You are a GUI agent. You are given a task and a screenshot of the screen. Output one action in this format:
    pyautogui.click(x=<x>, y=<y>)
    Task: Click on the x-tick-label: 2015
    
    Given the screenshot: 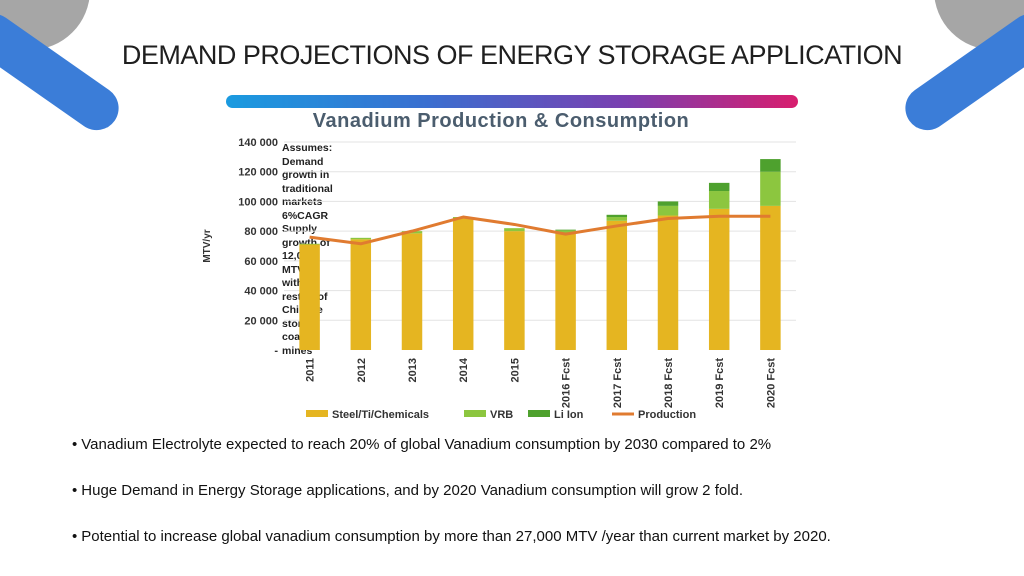 What is the action you would take?
    pyautogui.click(x=515, y=370)
    